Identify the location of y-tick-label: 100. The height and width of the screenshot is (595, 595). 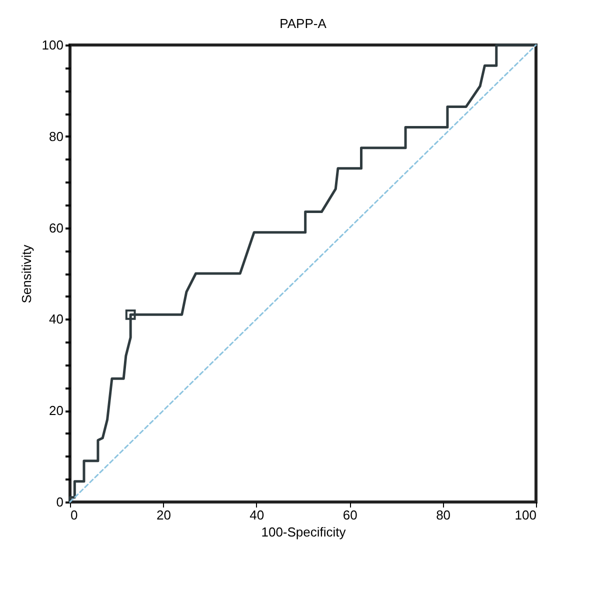
(53, 45).